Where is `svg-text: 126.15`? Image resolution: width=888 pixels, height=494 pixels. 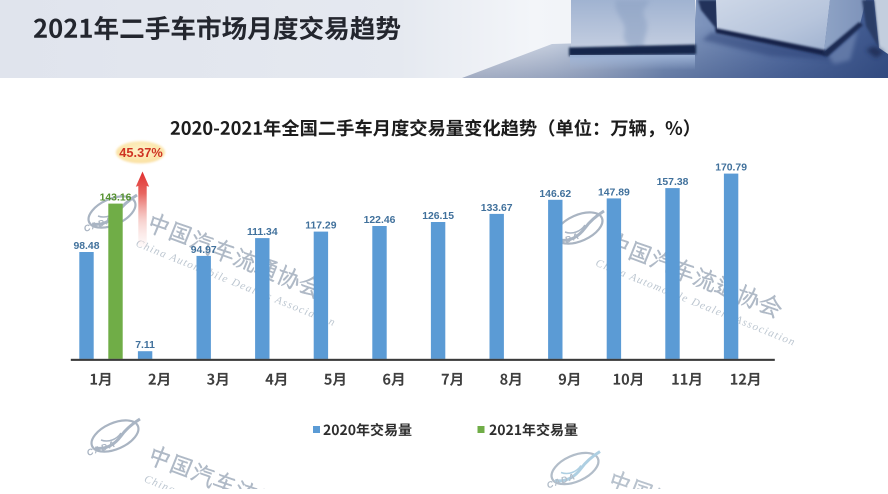 svg-text: 126.15 is located at coordinates (438, 216).